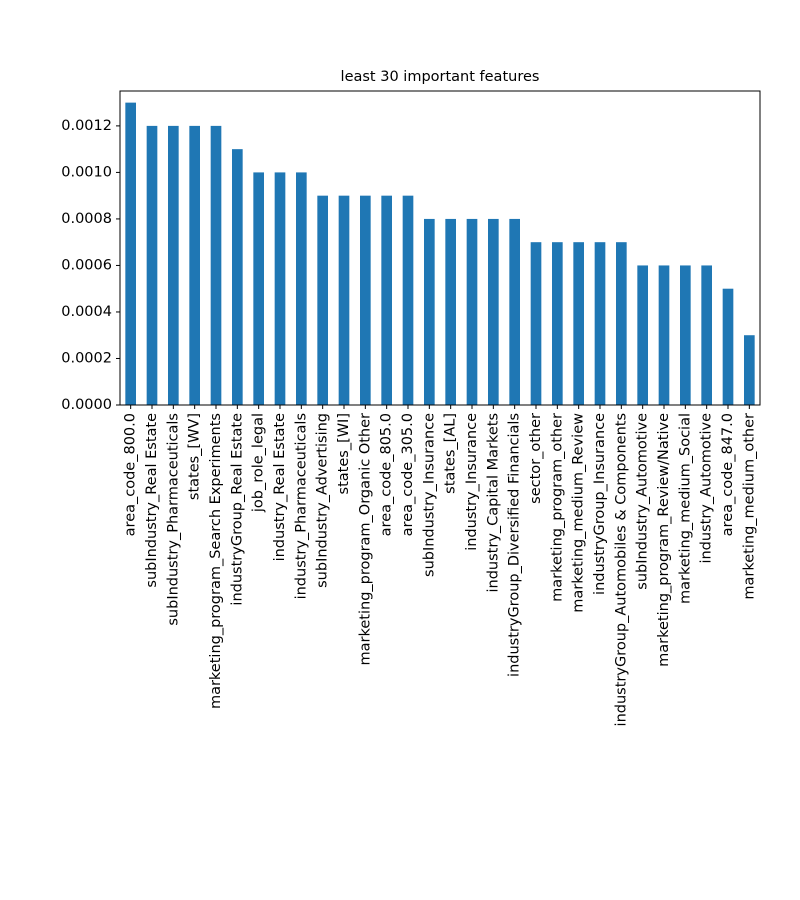 Image resolution: width=800 pixels, height=900 pixels. I want to click on x-tick-label-2: subIndustry_Pharmaceuticals, so click(173, 519).